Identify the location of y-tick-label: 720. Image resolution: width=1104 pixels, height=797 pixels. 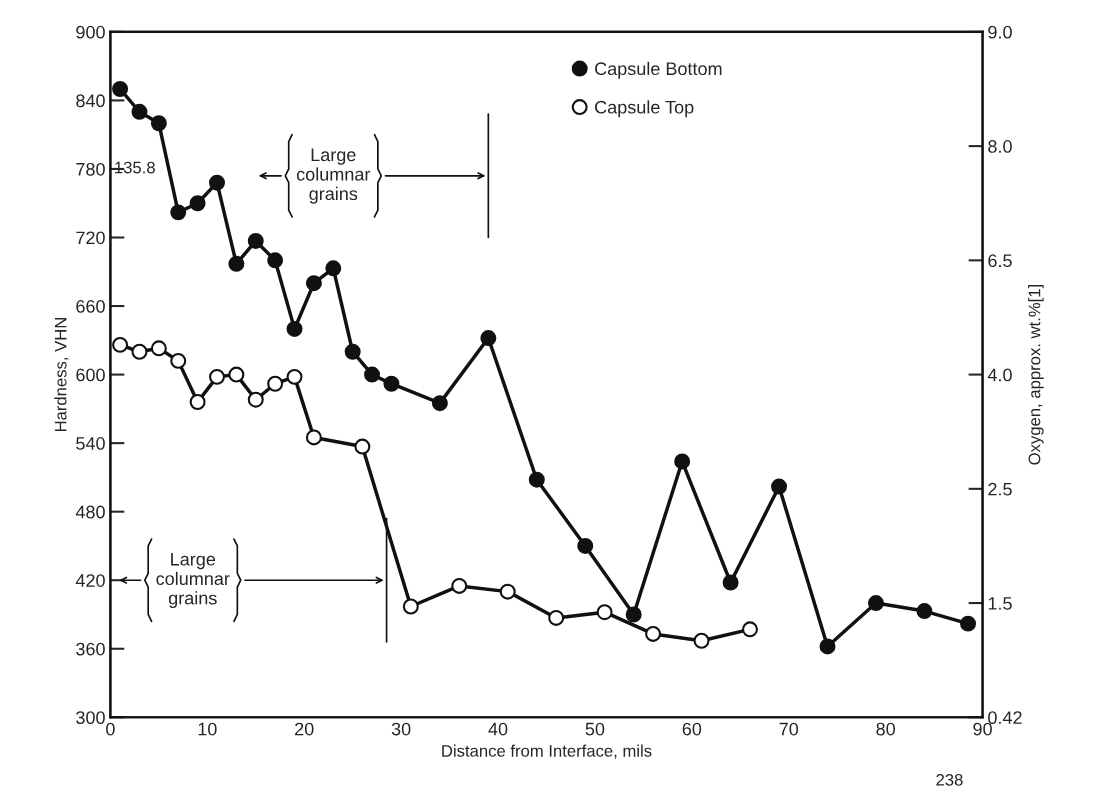
(90, 238).